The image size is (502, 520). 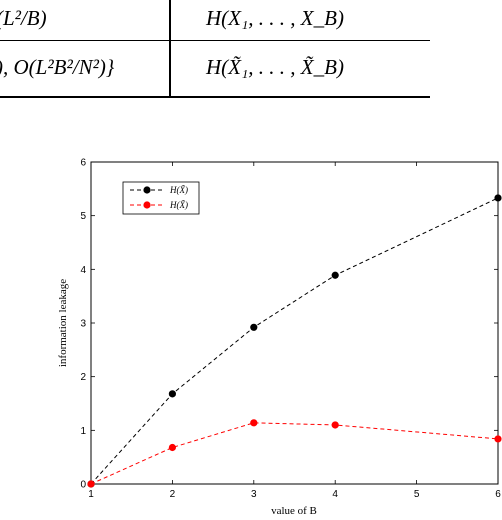 What do you see at coordinates (294, 511) in the screenshot?
I see `x-axis-label: value of B` at bounding box center [294, 511].